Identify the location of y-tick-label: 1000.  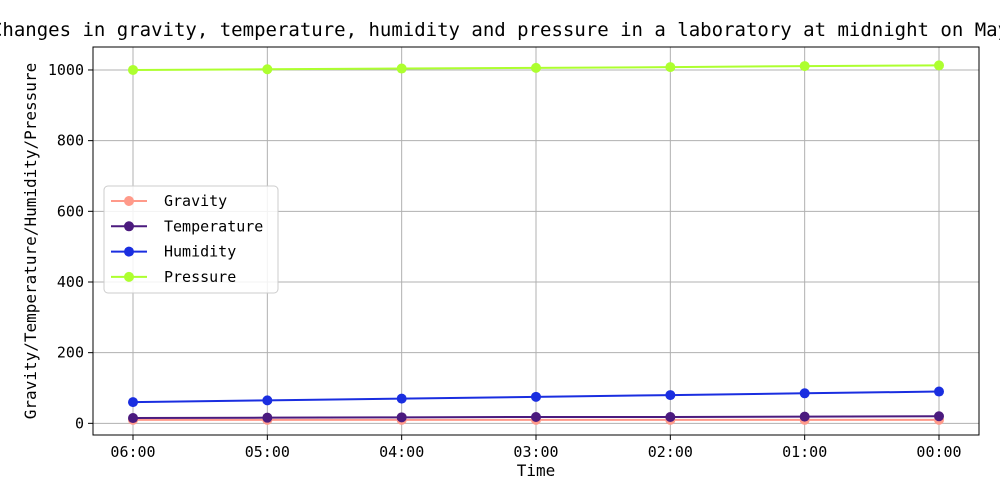
(66, 70).